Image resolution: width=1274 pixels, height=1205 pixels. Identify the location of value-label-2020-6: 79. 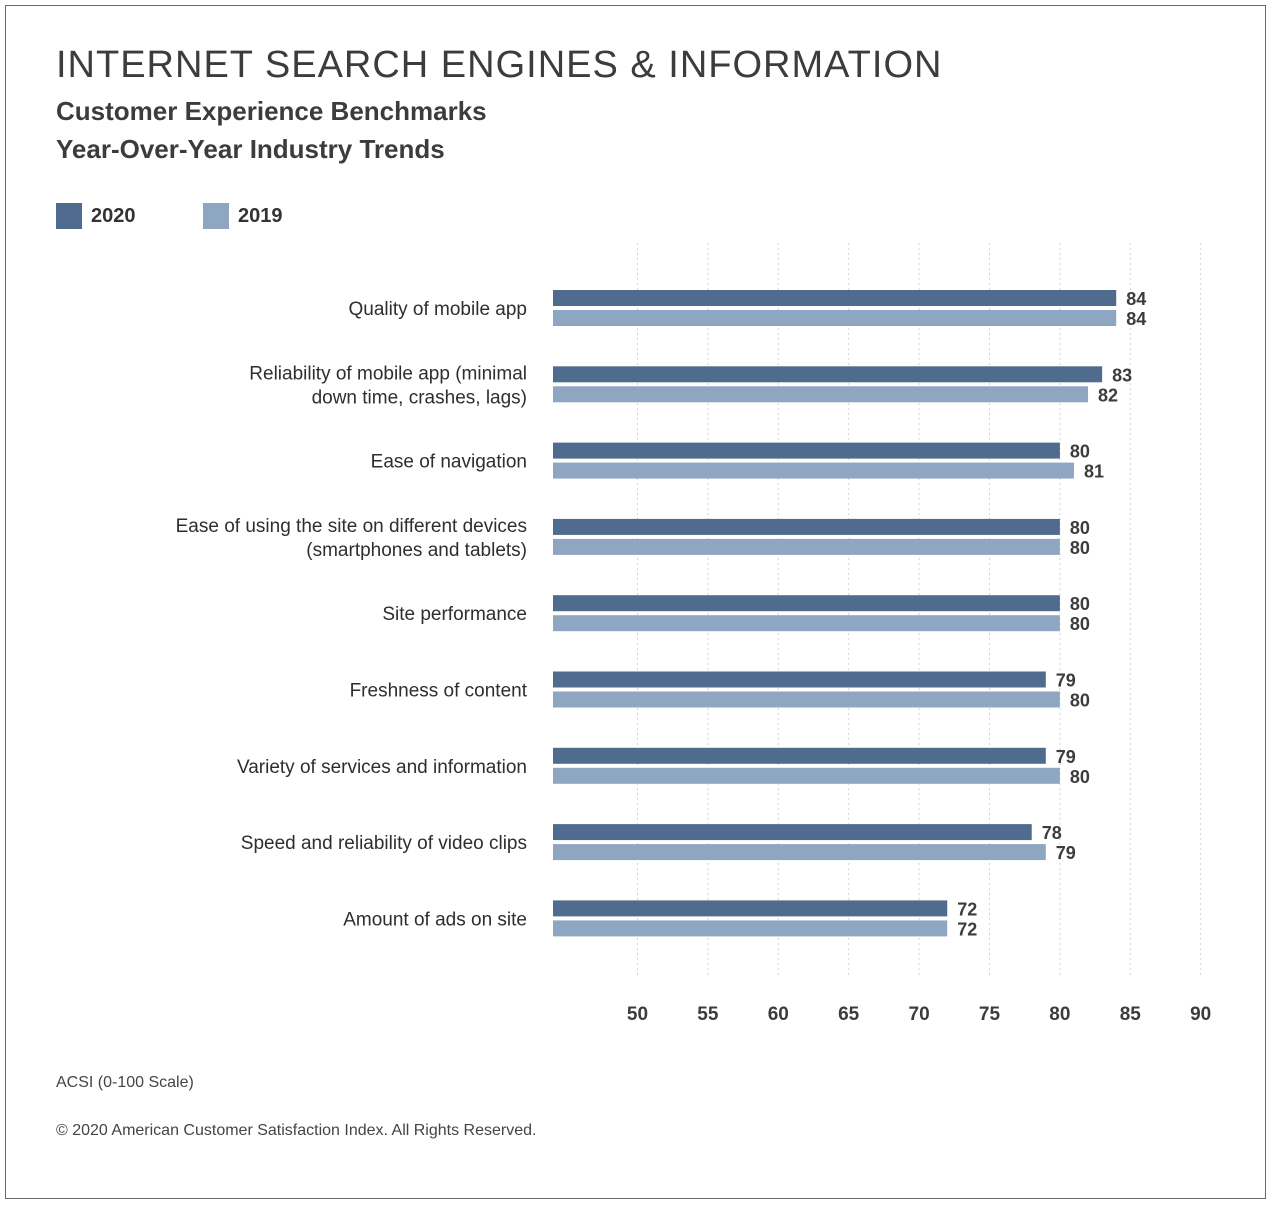
(1066, 757).